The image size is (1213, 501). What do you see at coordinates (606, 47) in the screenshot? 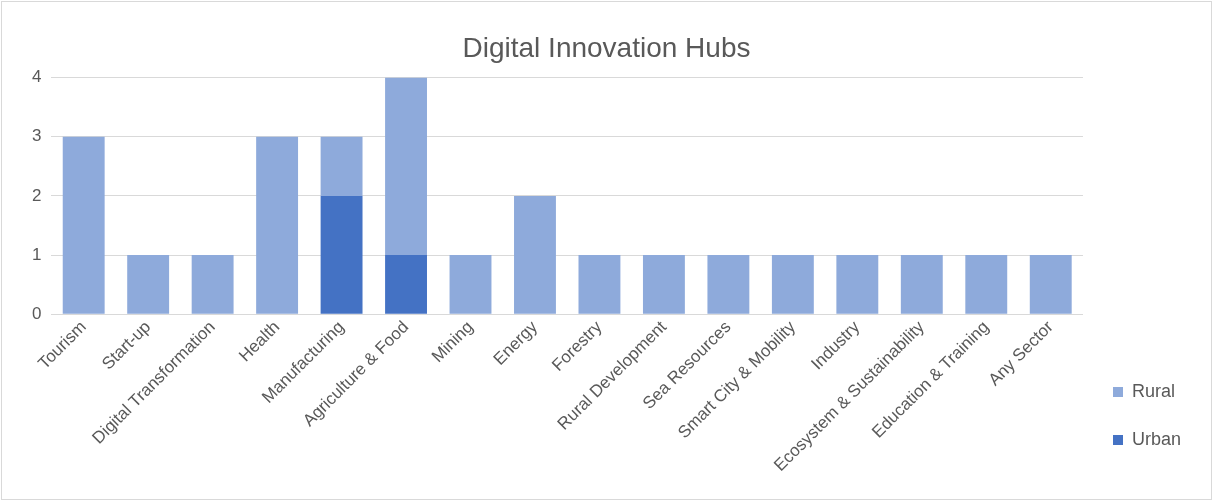
I see `chart-title: Digital Innovation Hubs` at bounding box center [606, 47].